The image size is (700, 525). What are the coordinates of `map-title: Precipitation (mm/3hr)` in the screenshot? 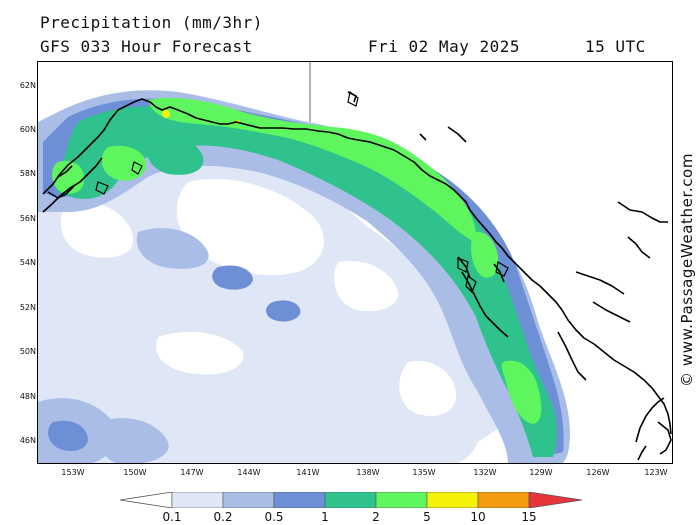 It's located at (151, 22).